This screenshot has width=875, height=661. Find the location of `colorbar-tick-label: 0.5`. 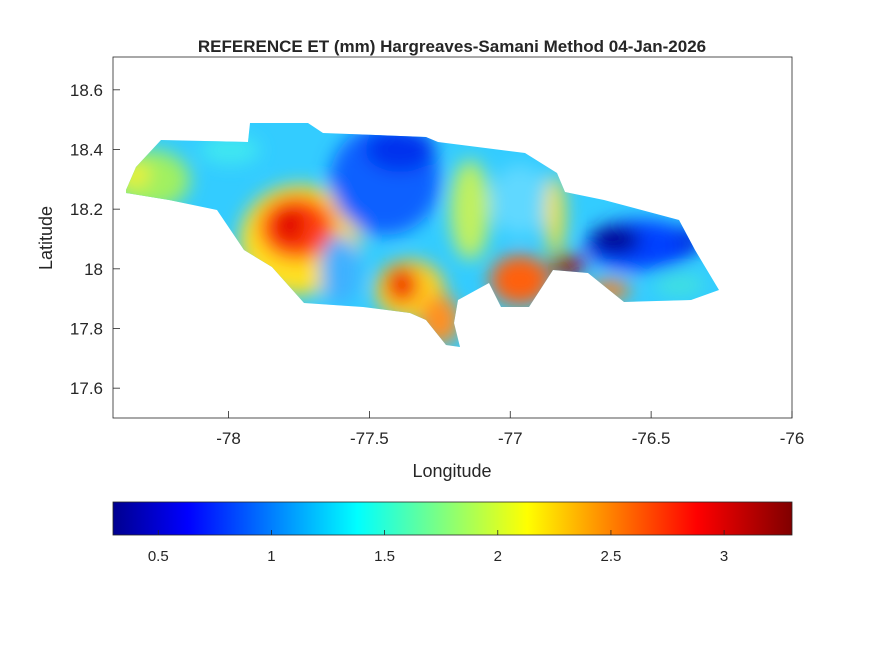

colorbar-tick-label: 0.5 is located at coordinates (158, 556).